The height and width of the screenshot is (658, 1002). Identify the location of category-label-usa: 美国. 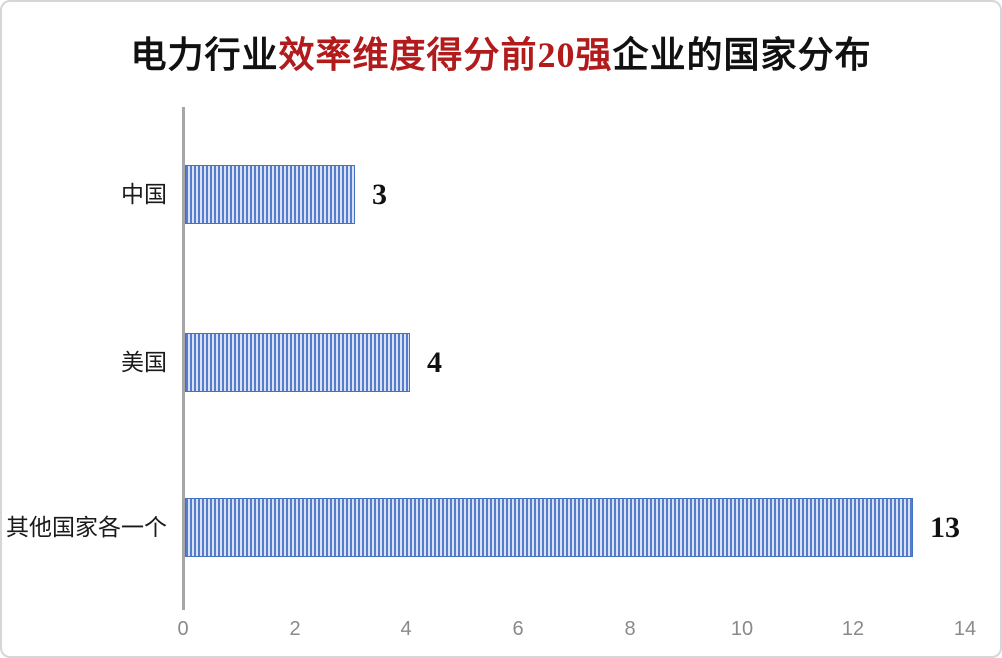
(144, 362).